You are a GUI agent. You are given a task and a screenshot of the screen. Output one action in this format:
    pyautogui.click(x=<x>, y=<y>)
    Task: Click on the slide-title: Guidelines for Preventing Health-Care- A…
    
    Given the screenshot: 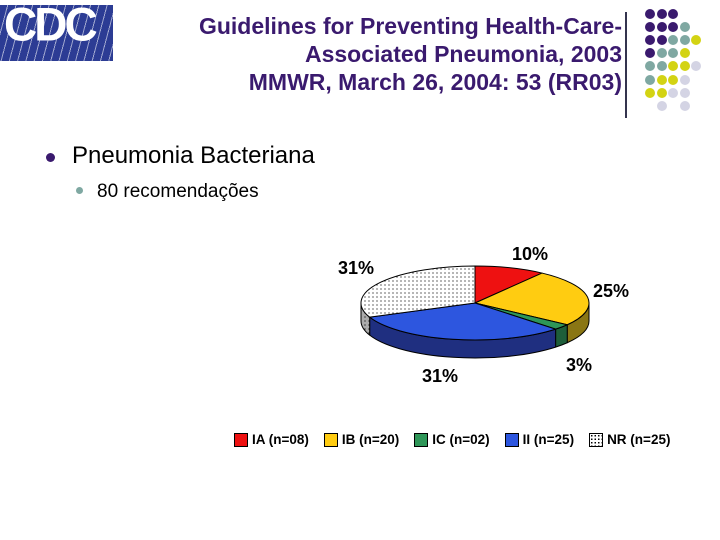 What is the action you would take?
    pyautogui.click(x=370, y=54)
    